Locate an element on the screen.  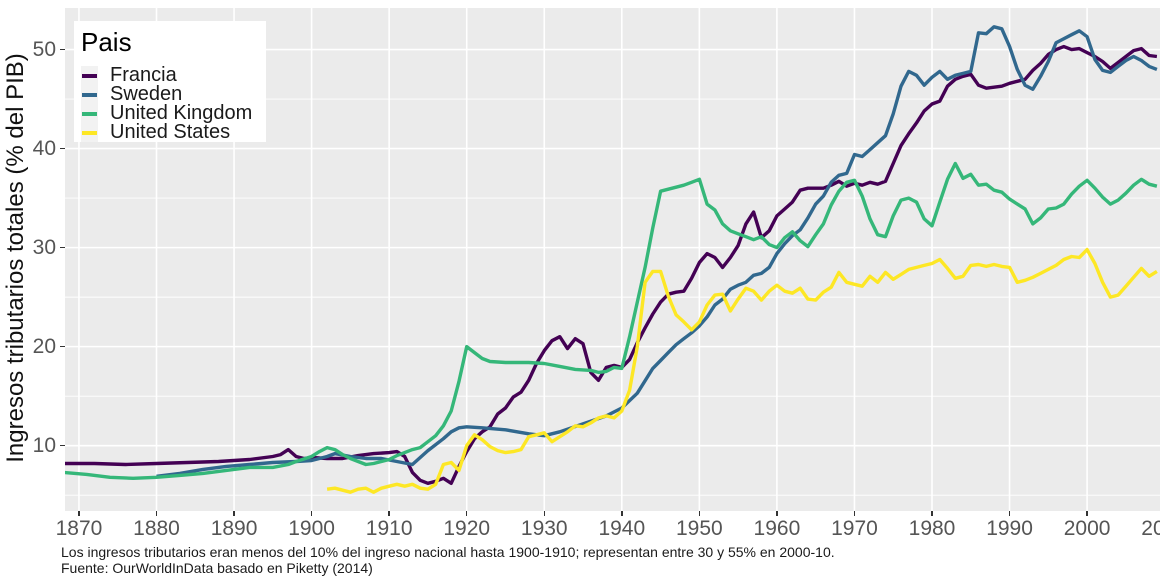
united-kingdom-line-swatch is located at coordinates (89, 113).